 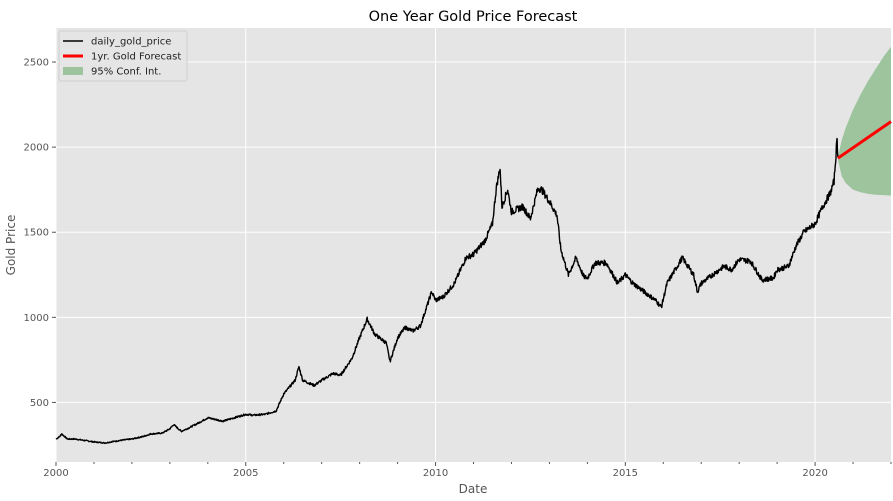 I want to click on x-tick-label: 2020, so click(x=814, y=473).